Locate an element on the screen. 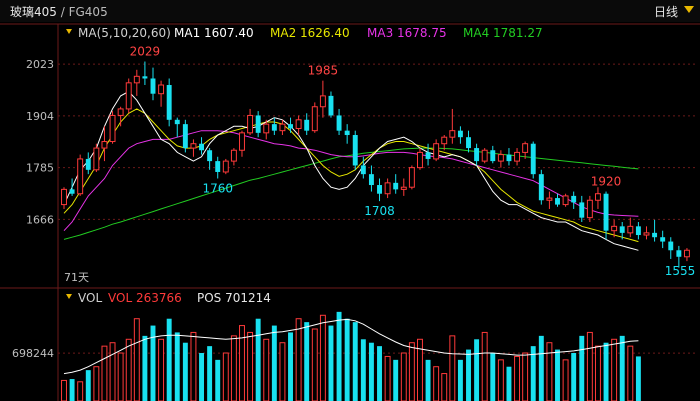  legend-toggle-icon is located at coordinates (69, 31).